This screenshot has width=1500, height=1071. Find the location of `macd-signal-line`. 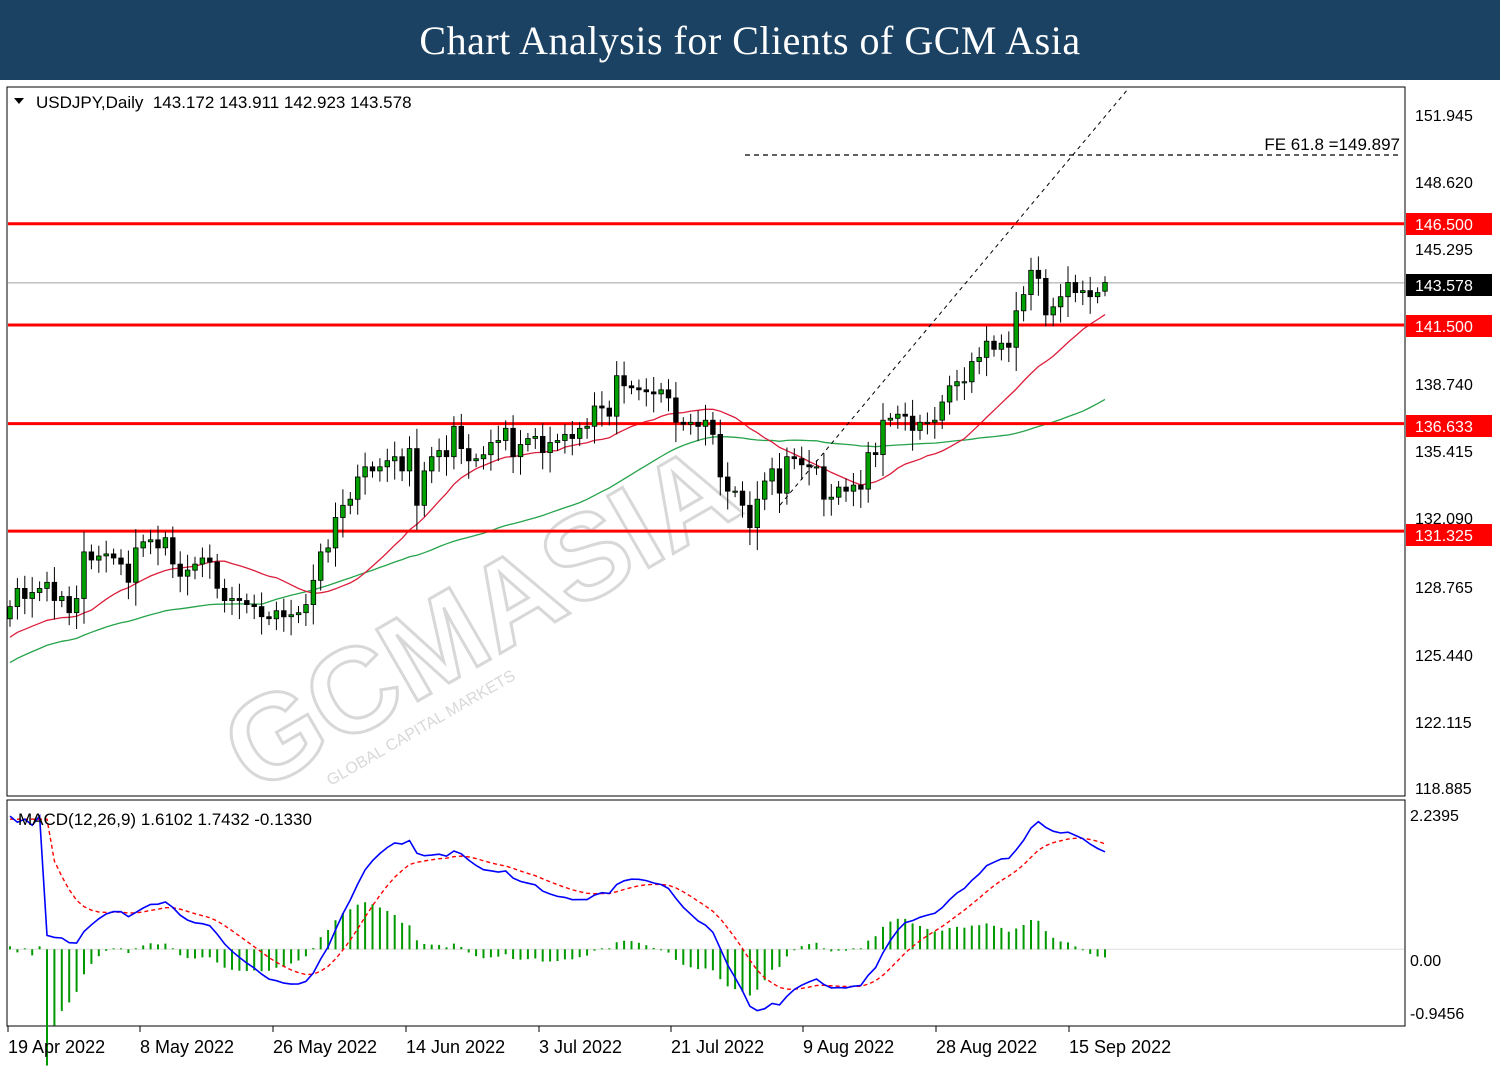

macd-signal-line is located at coordinates (558, 904).